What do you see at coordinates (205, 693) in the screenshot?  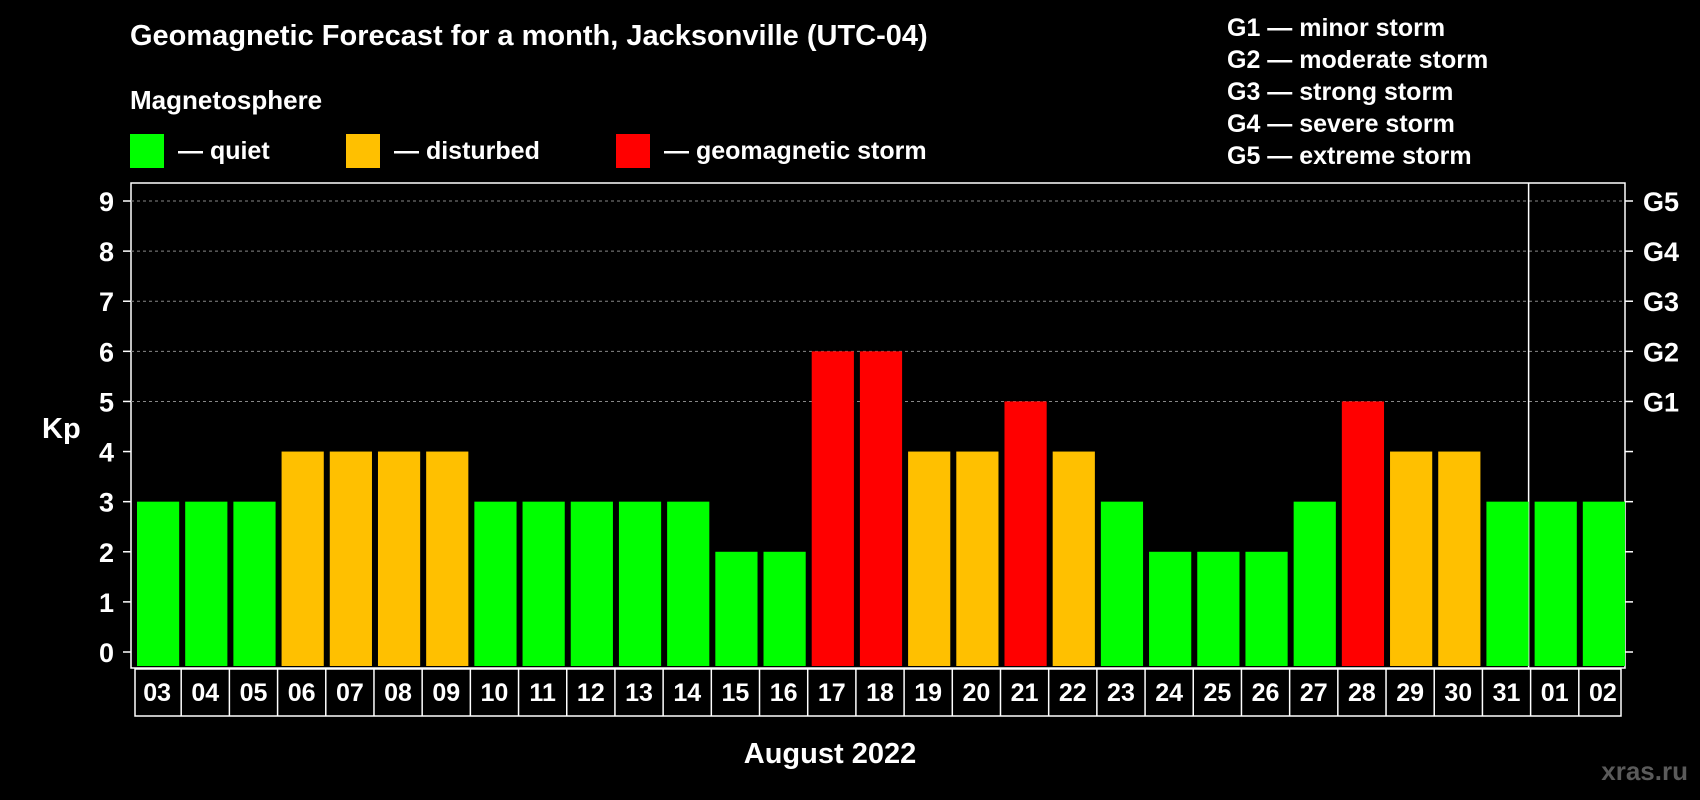 I see `x-tick-label-04: 04` at bounding box center [205, 693].